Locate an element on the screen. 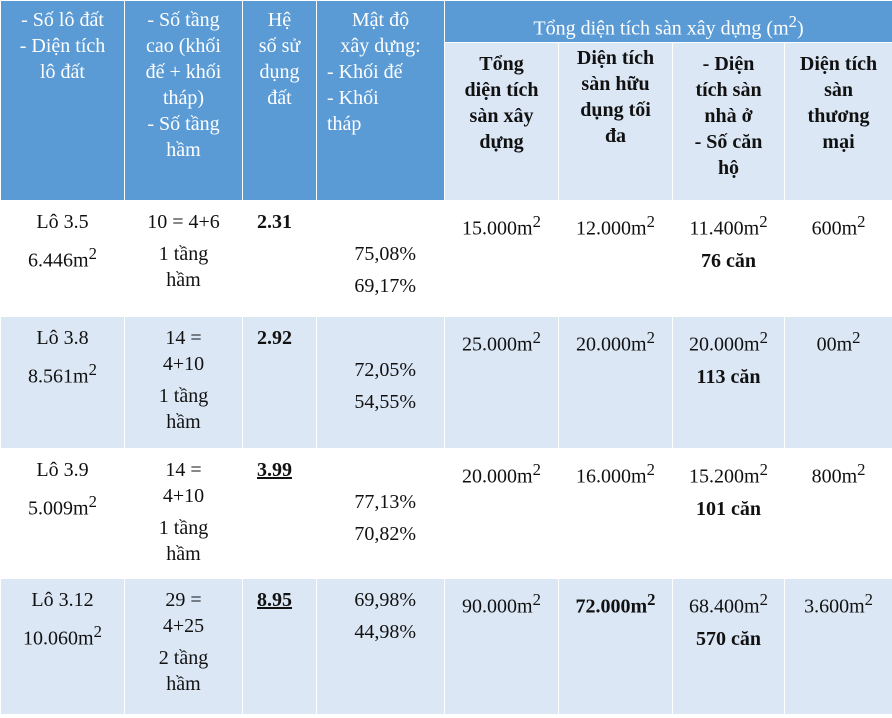 This screenshot has height=718, width=892. coefficient-value: 3.99 is located at coordinates (274, 470).